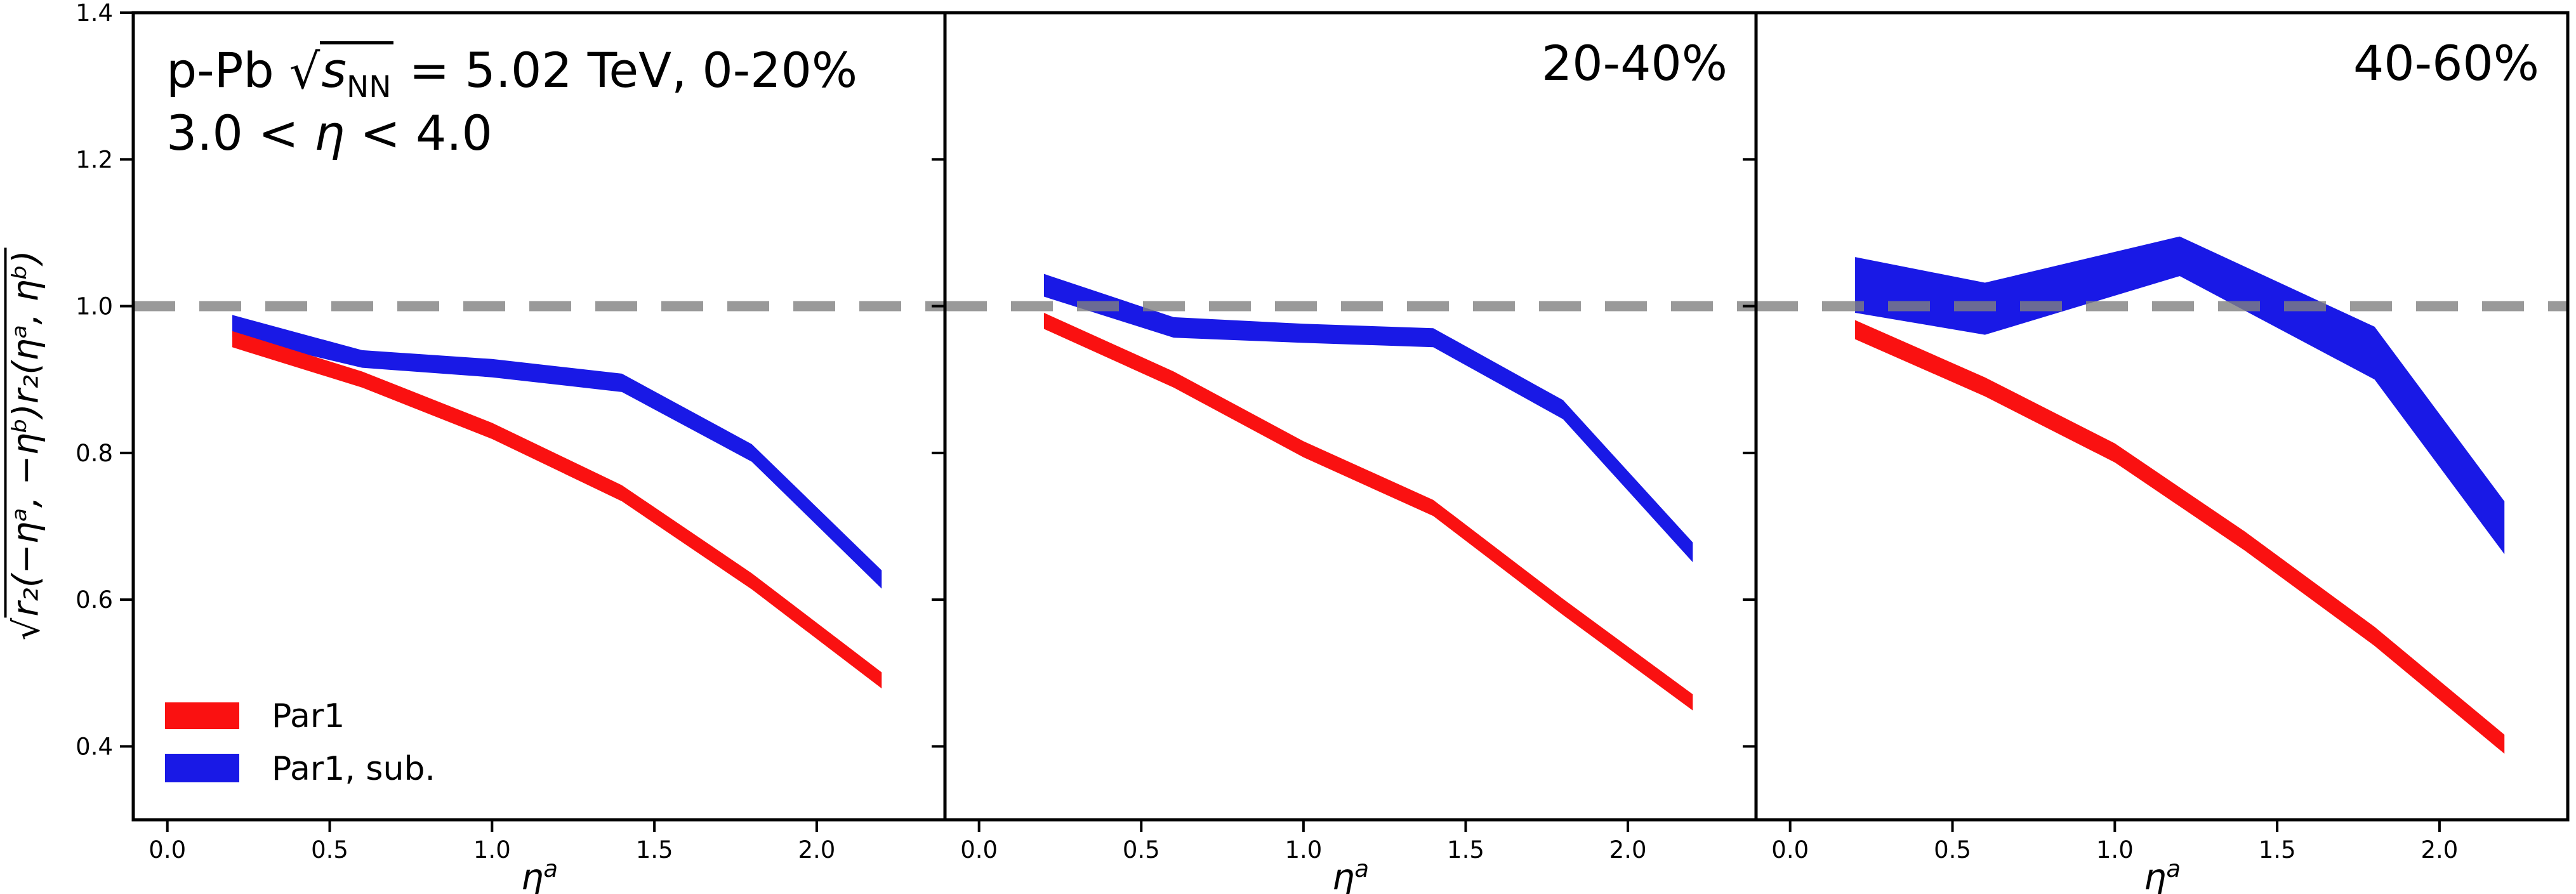 The image size is (2576, 894). What do you see at coordinates (228, 70) in the screenshot?
I see `text-collision-system: p-Pb` at bounding box center [228, 70].